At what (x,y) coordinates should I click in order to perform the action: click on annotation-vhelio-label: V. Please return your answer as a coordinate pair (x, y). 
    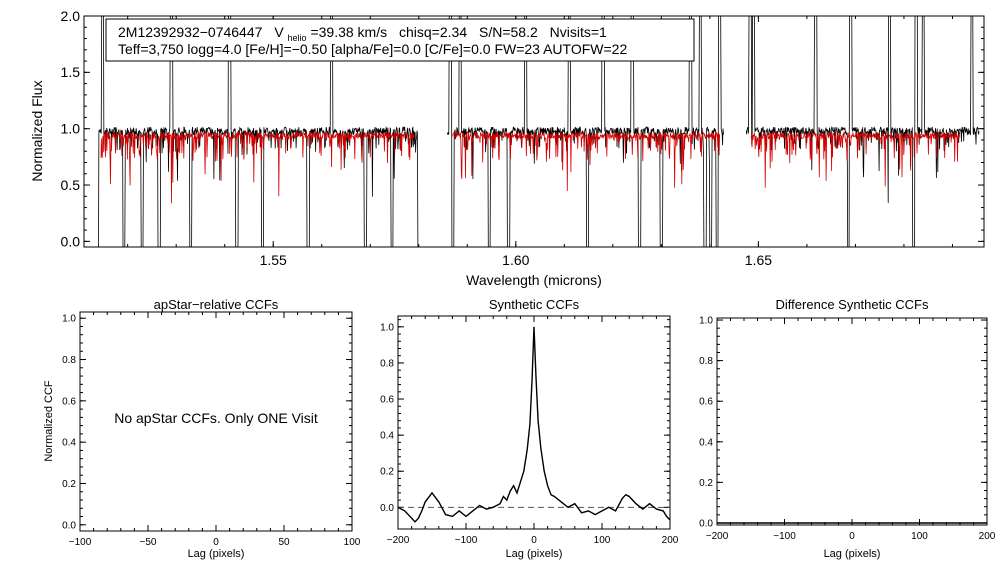
    Looking at the image, I should click on (279, 32).